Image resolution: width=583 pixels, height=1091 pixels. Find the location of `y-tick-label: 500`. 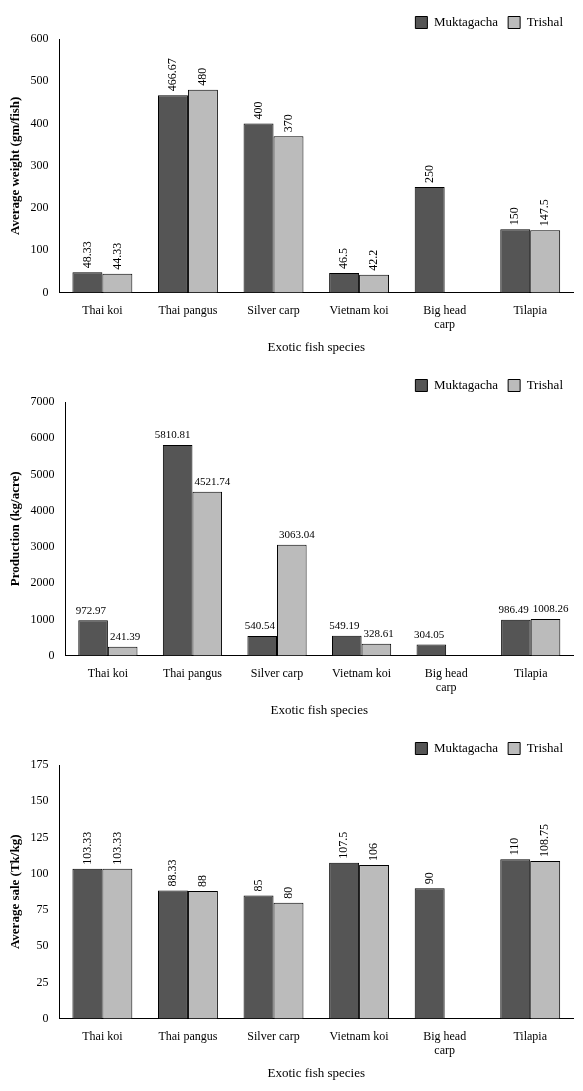

y-tick-label: 500 is located at coordinates (39, 80).